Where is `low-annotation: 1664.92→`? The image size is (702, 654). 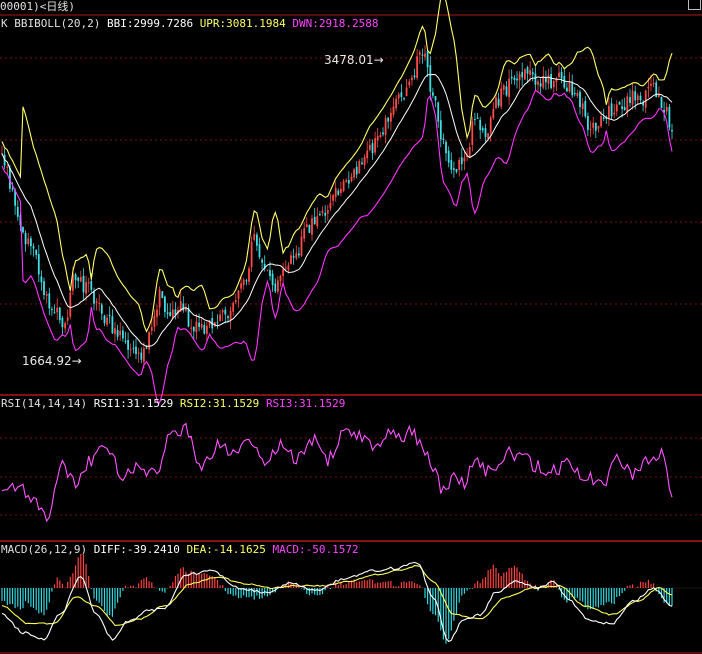 low-annotation: 1664.92→ is located at coordinates (52, 361).